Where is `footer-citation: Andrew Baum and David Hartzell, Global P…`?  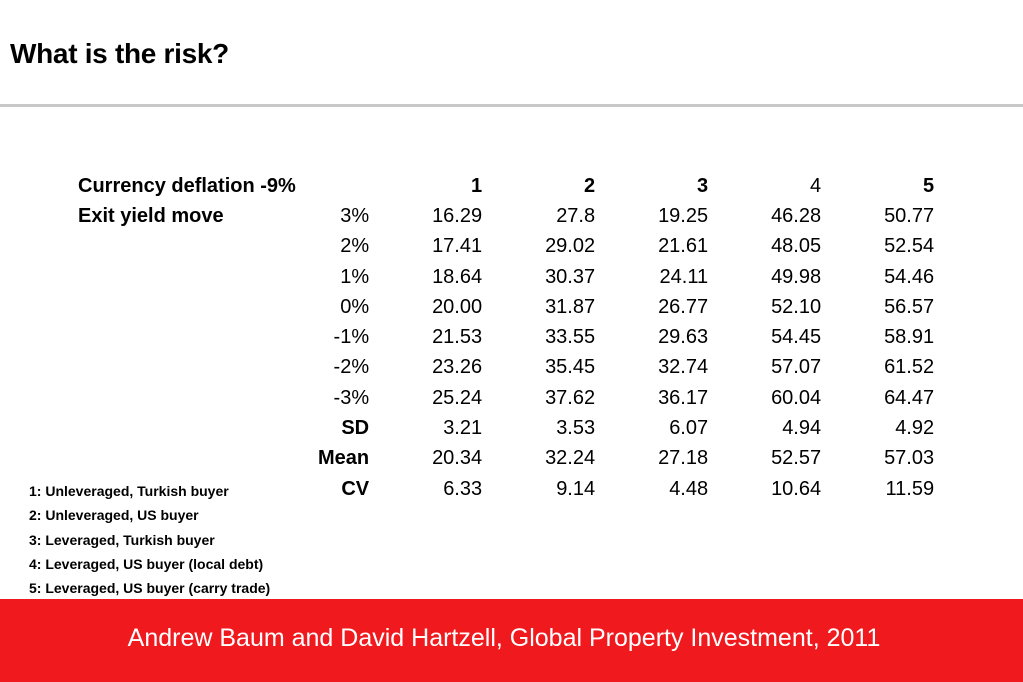
footer-citation: Andrew Baum and David Hartzell, Global P… is located at coordinates (504, 638).